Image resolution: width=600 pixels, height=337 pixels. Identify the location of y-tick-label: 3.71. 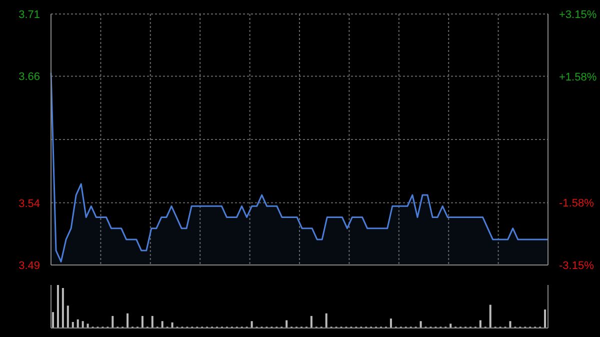
(29, 15).